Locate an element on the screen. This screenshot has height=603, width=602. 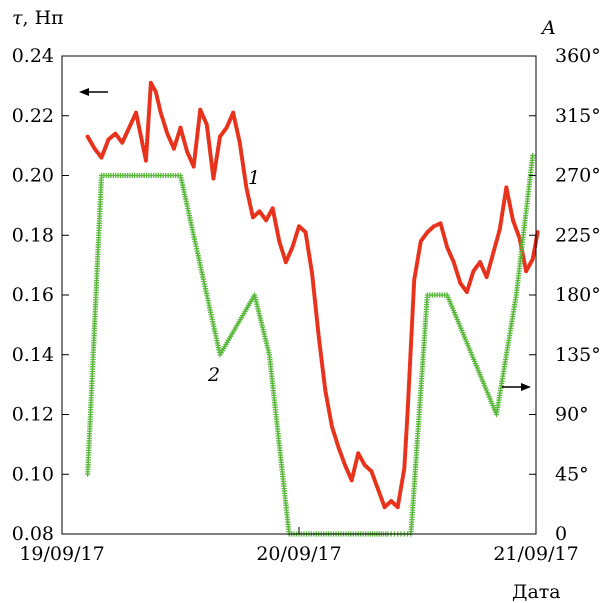
x-tick-label: 21/09/17 is located at coordinates (535, 554).